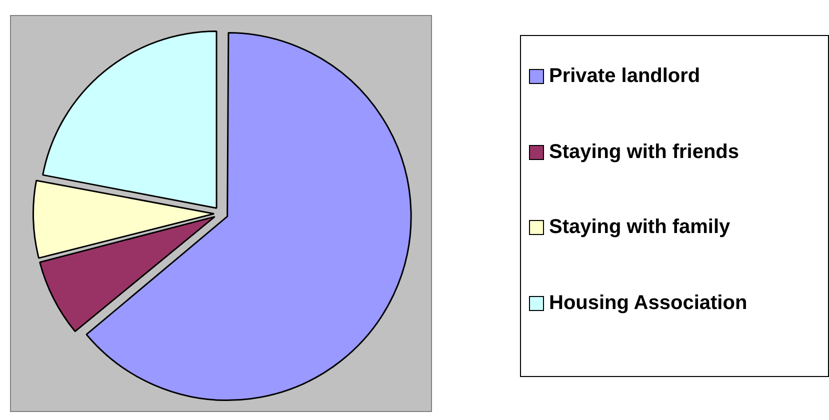 This screenshot has width=829, height=420. What do you see at coordinates (644, 152) in the screenshot?
I see `legend-label: Staying with friends` at bounding box center [644, 152].